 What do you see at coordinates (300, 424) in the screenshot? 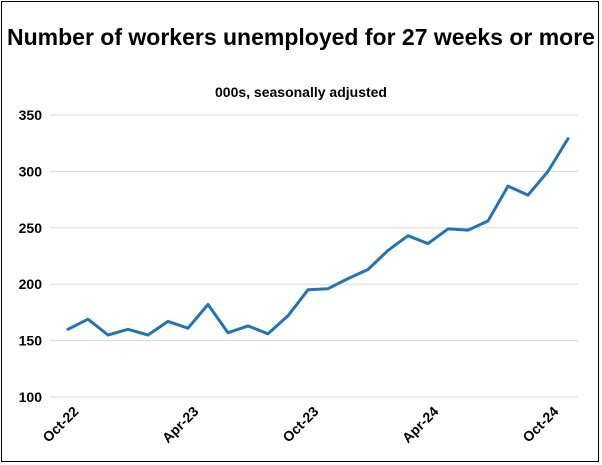
I see `x-tick-label: Oct-23` at bounding box center [300, 424].